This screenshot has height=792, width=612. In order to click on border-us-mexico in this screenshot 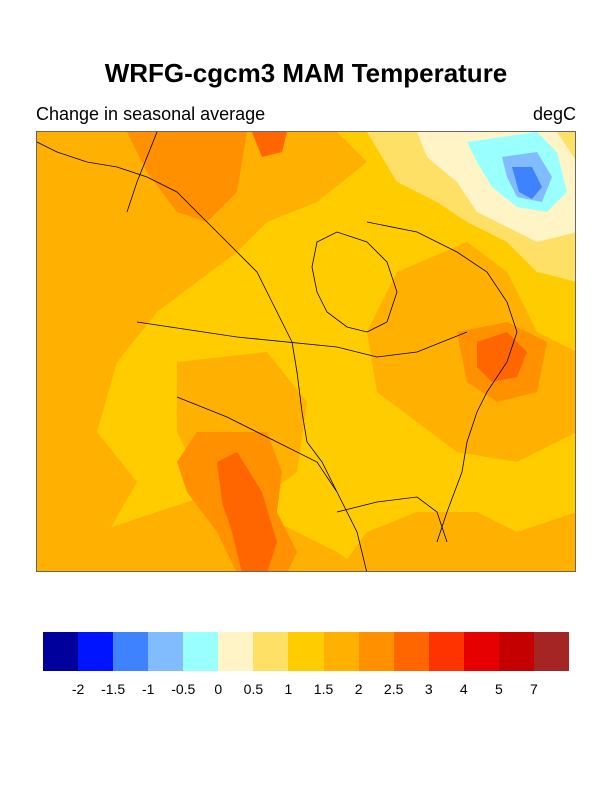, I will do `click(257, 444)`.